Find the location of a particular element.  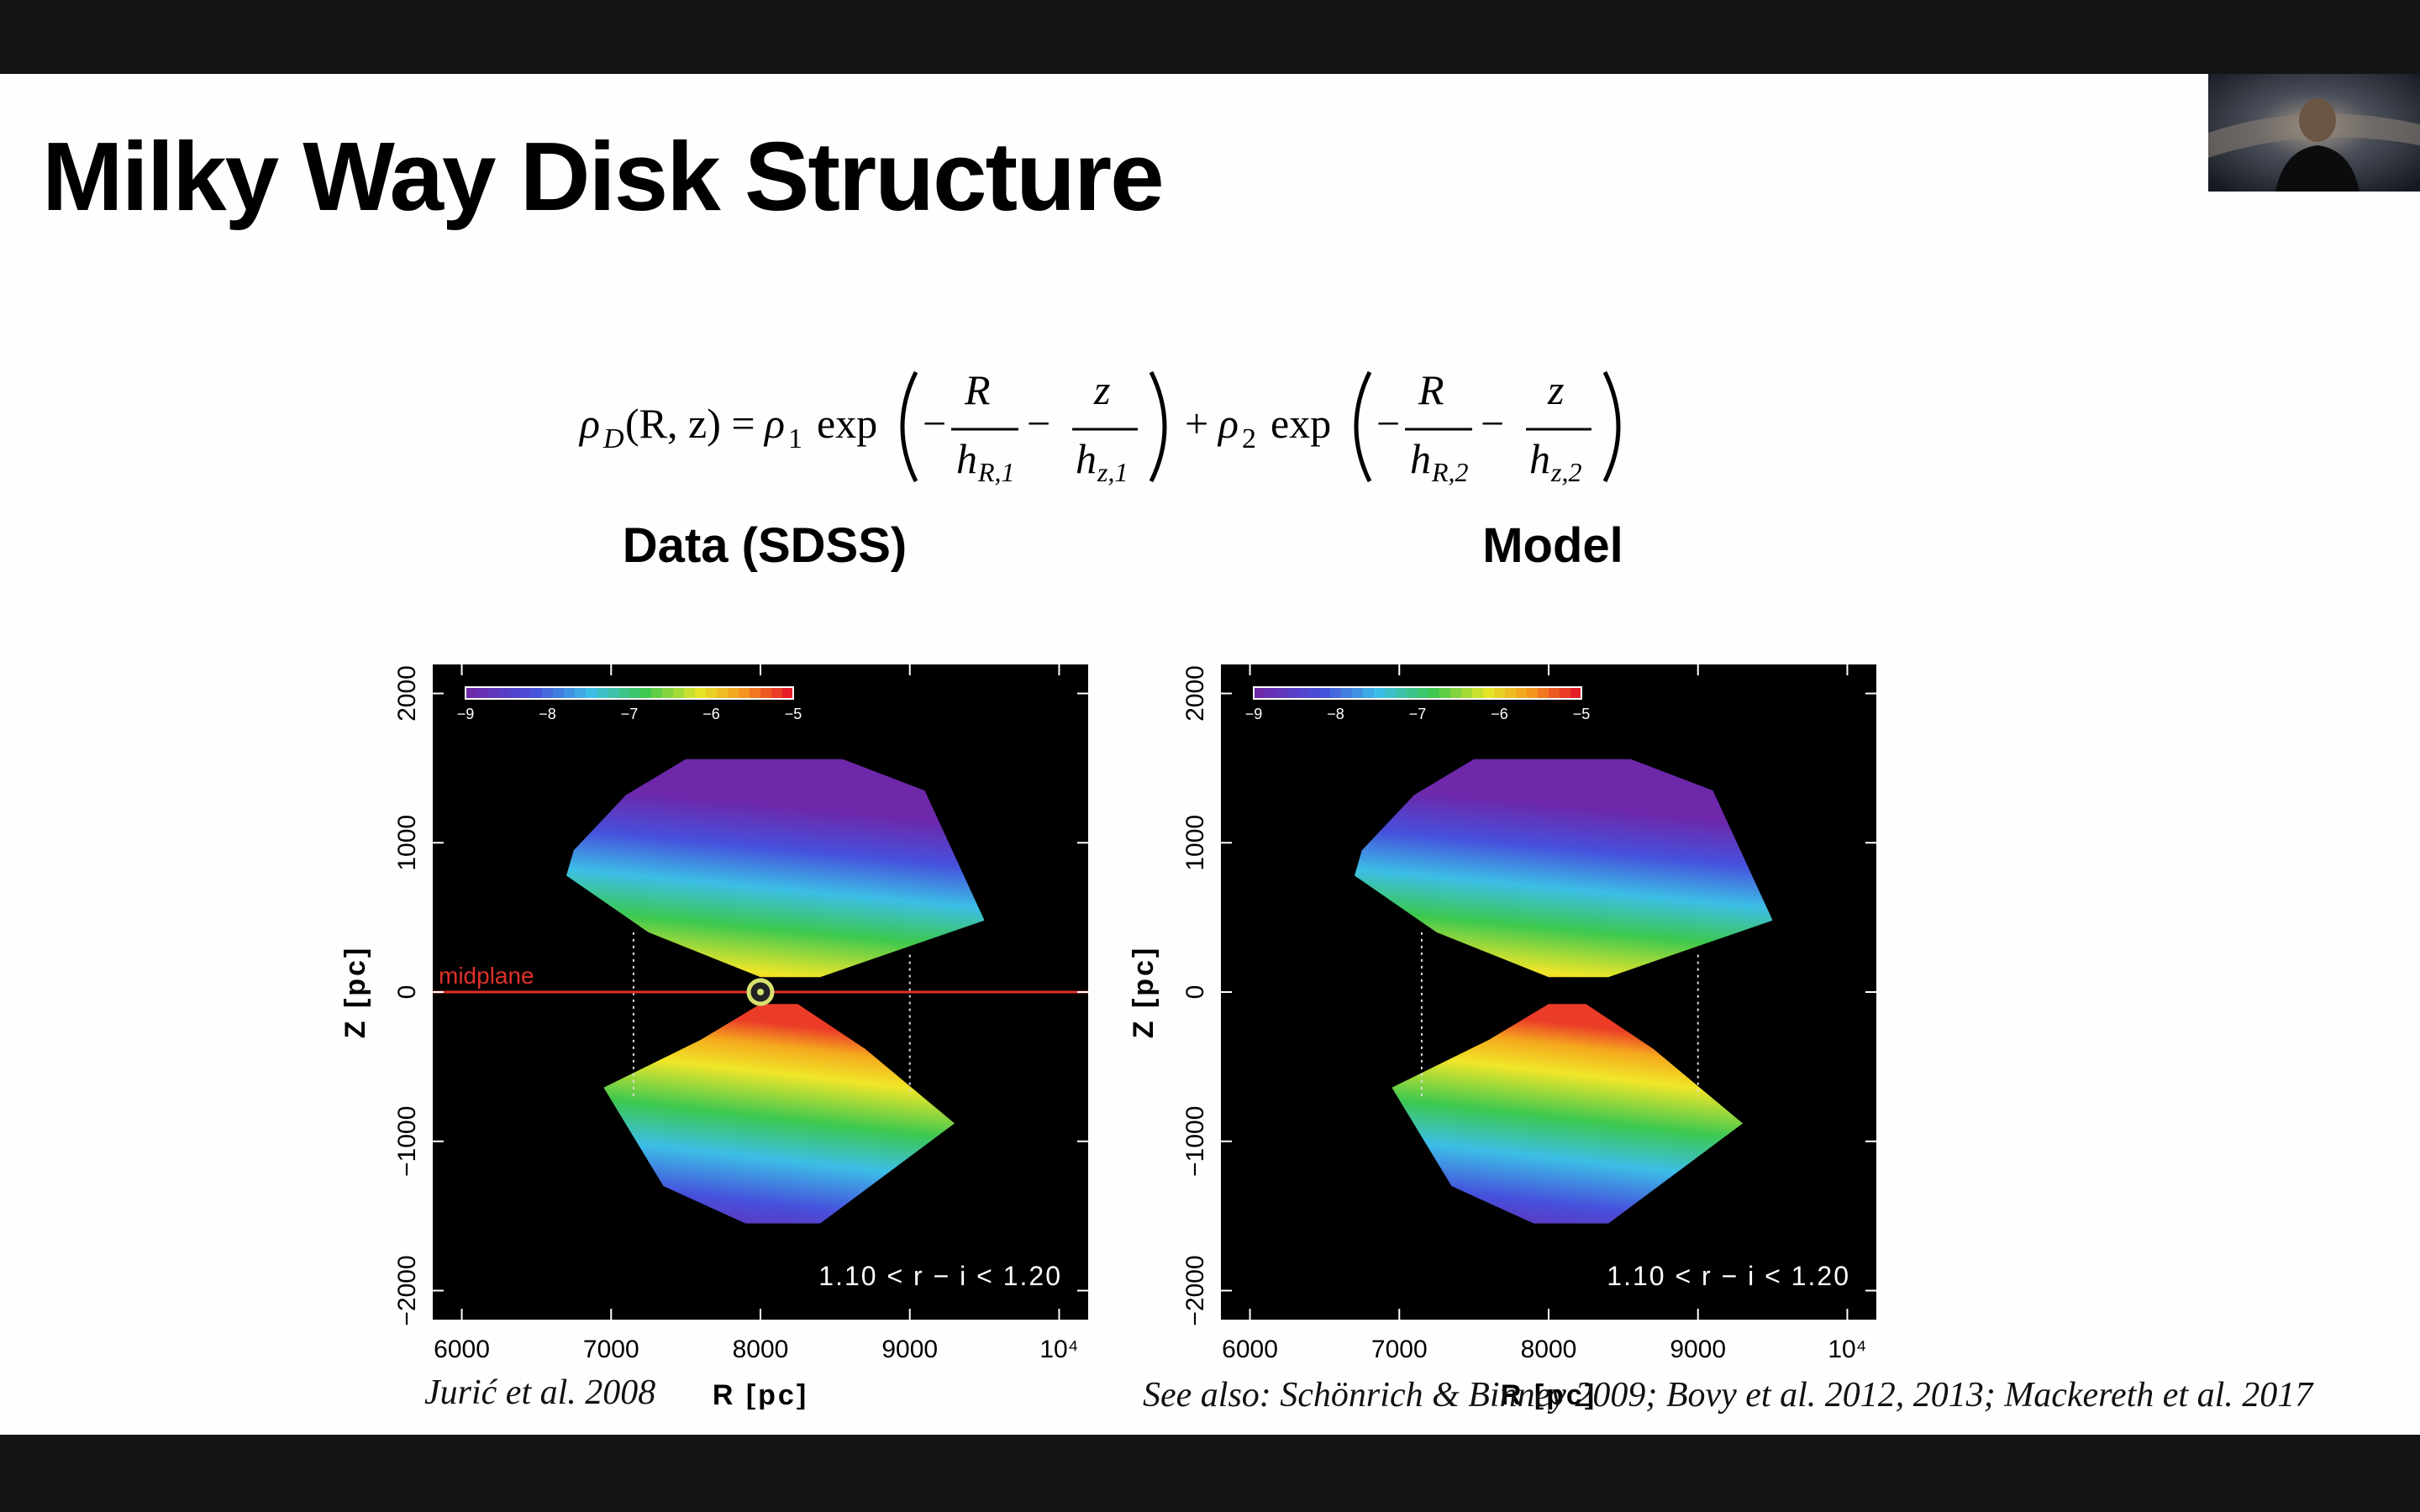

top-bar is located at coordinates (1210, 37).